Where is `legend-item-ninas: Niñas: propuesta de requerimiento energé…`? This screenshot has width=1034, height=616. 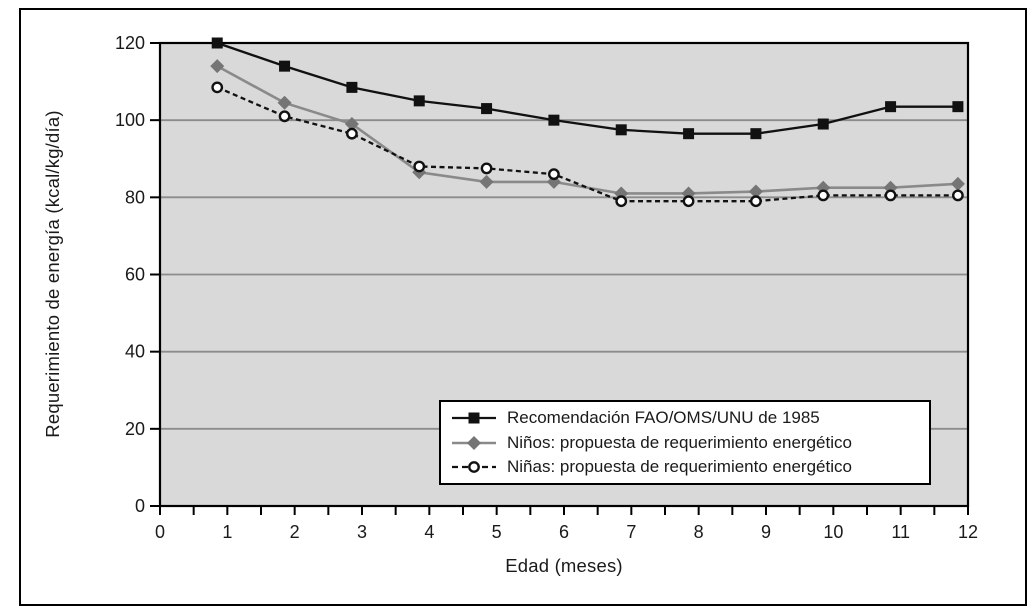
legend-item-ninas: Niñas: propuesta de requerimiento energé… is located at coordinates (687, 467).